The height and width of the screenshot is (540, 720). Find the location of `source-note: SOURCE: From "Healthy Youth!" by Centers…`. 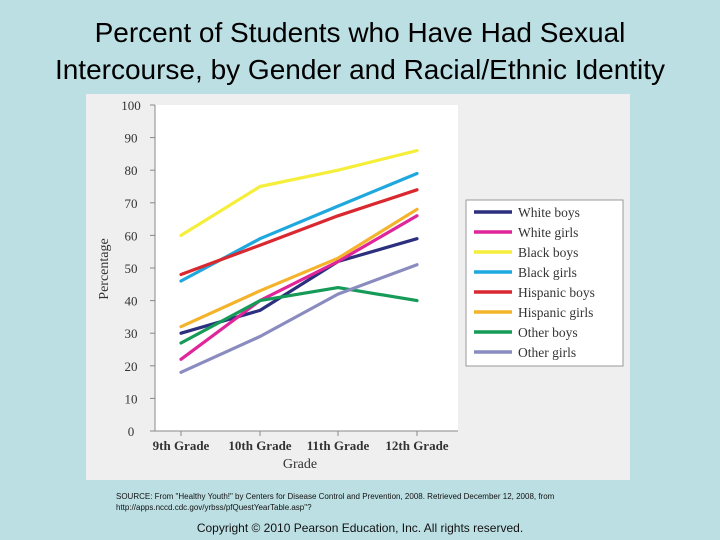

source-note: SOURCE: From "Healthy Youth!" by Centers… is located at coordinates (376, 502).